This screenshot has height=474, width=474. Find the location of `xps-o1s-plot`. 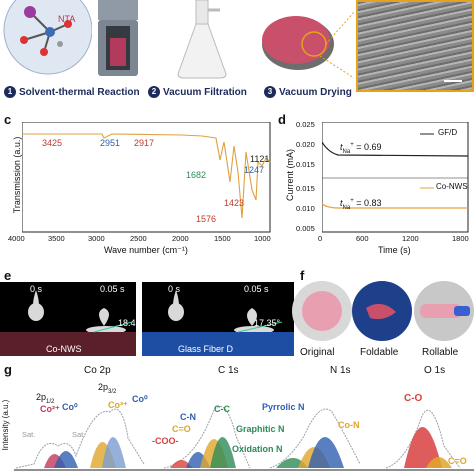

xps-o1s-plot is located at coordinates (423, 439).